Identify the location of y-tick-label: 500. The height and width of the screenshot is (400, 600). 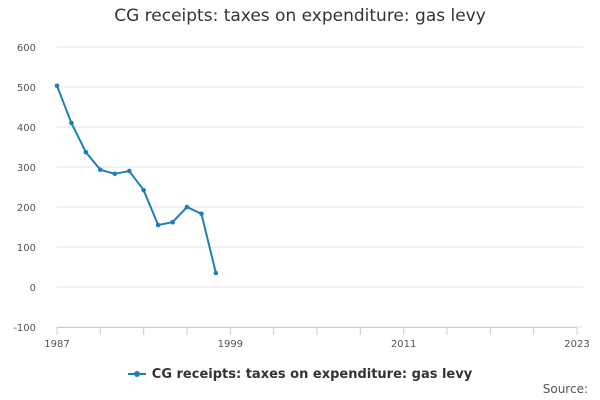
(26, 88).